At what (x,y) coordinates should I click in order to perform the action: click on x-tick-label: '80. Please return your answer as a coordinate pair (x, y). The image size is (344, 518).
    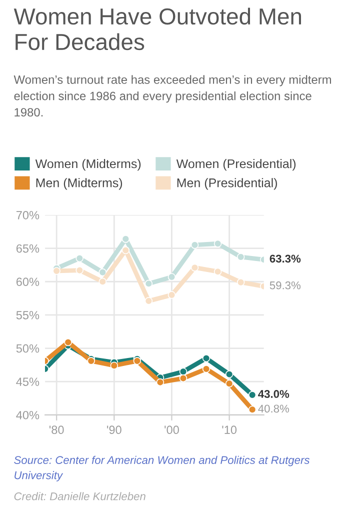
    Looking at the image, I should click on (56, 430).